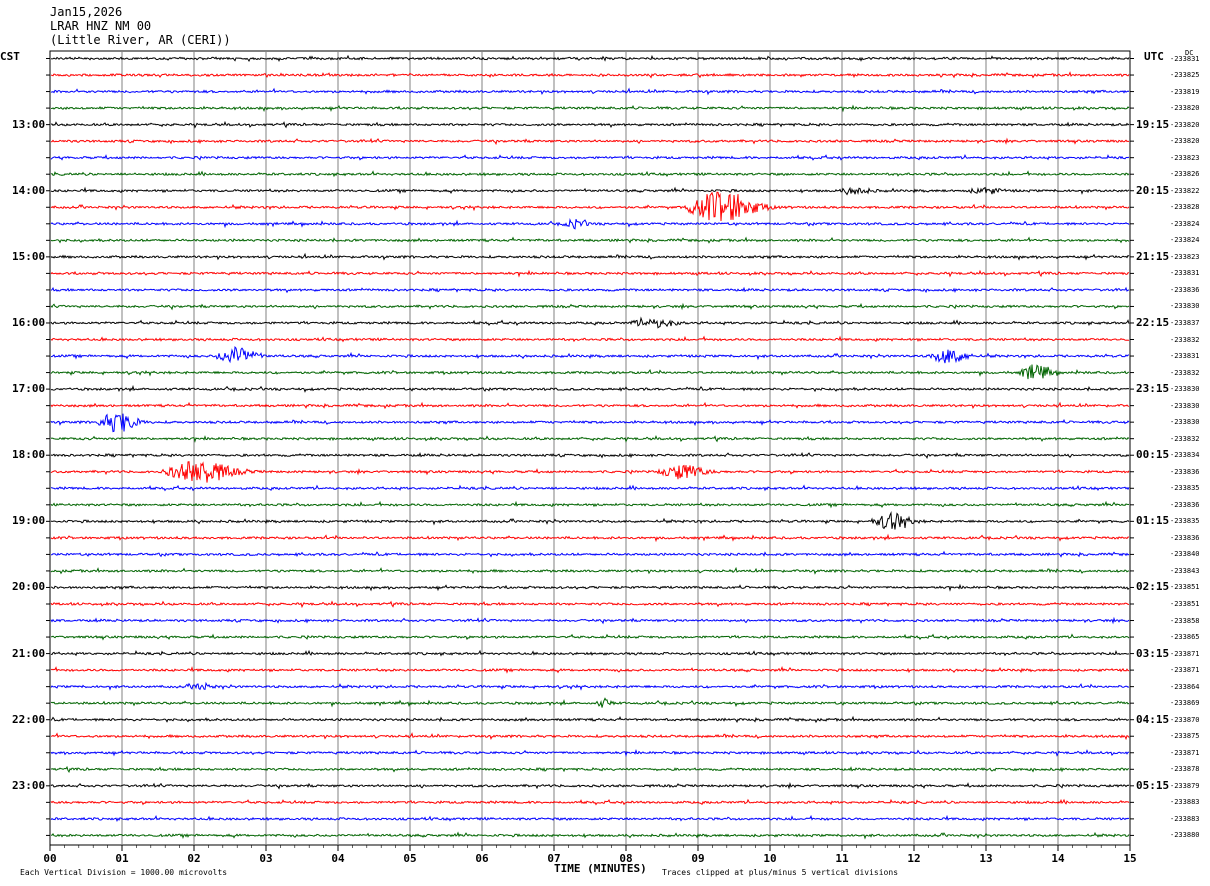 The width and height of the screenshot is (1210, 886). I want to click on dc-offset-label: -233869, so click(1185, 703).